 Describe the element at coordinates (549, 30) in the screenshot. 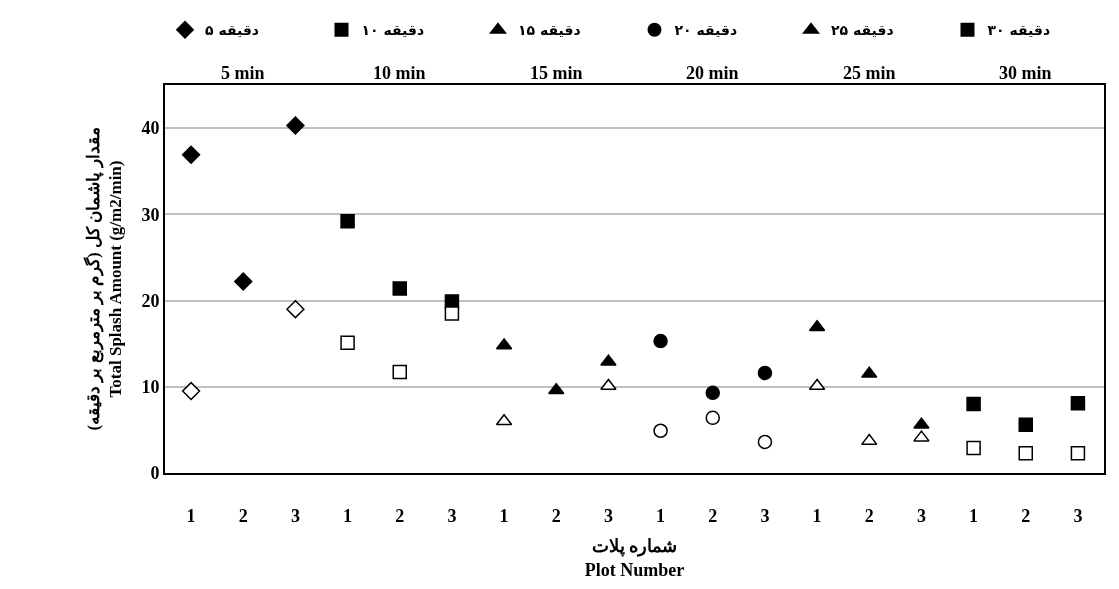

I see `legend-label: ۱۵ دقیقه` at that location.